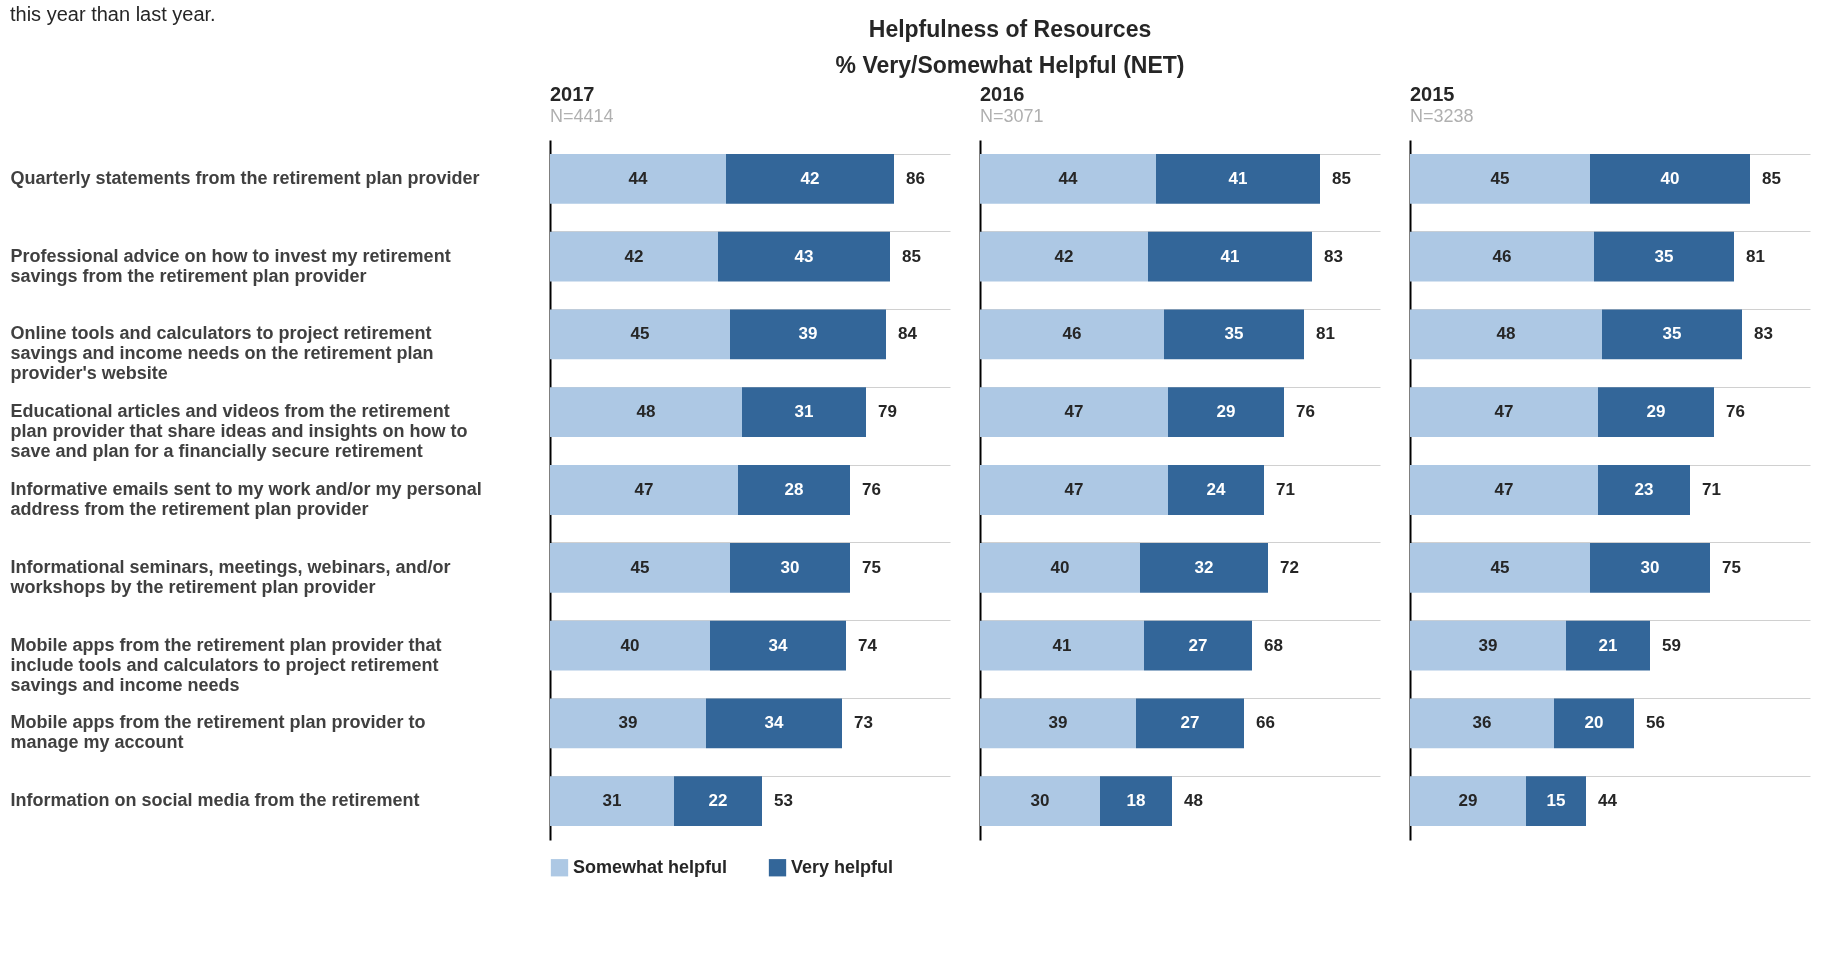  I want to click on data-label: 28, so click(794, 489).